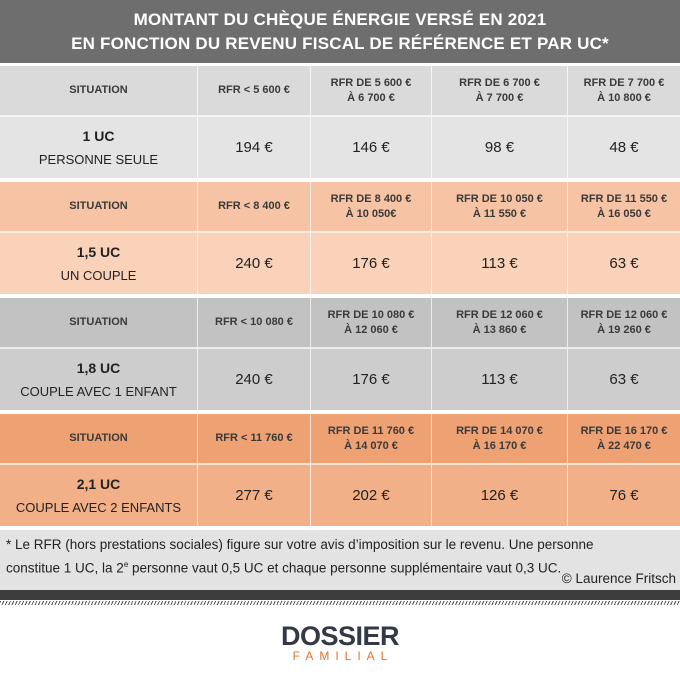  Describe the element at coordinates (371, 206) in the screenshot. I see `header-cell: RFR DE 8 400 € À 10 050€` at that location.